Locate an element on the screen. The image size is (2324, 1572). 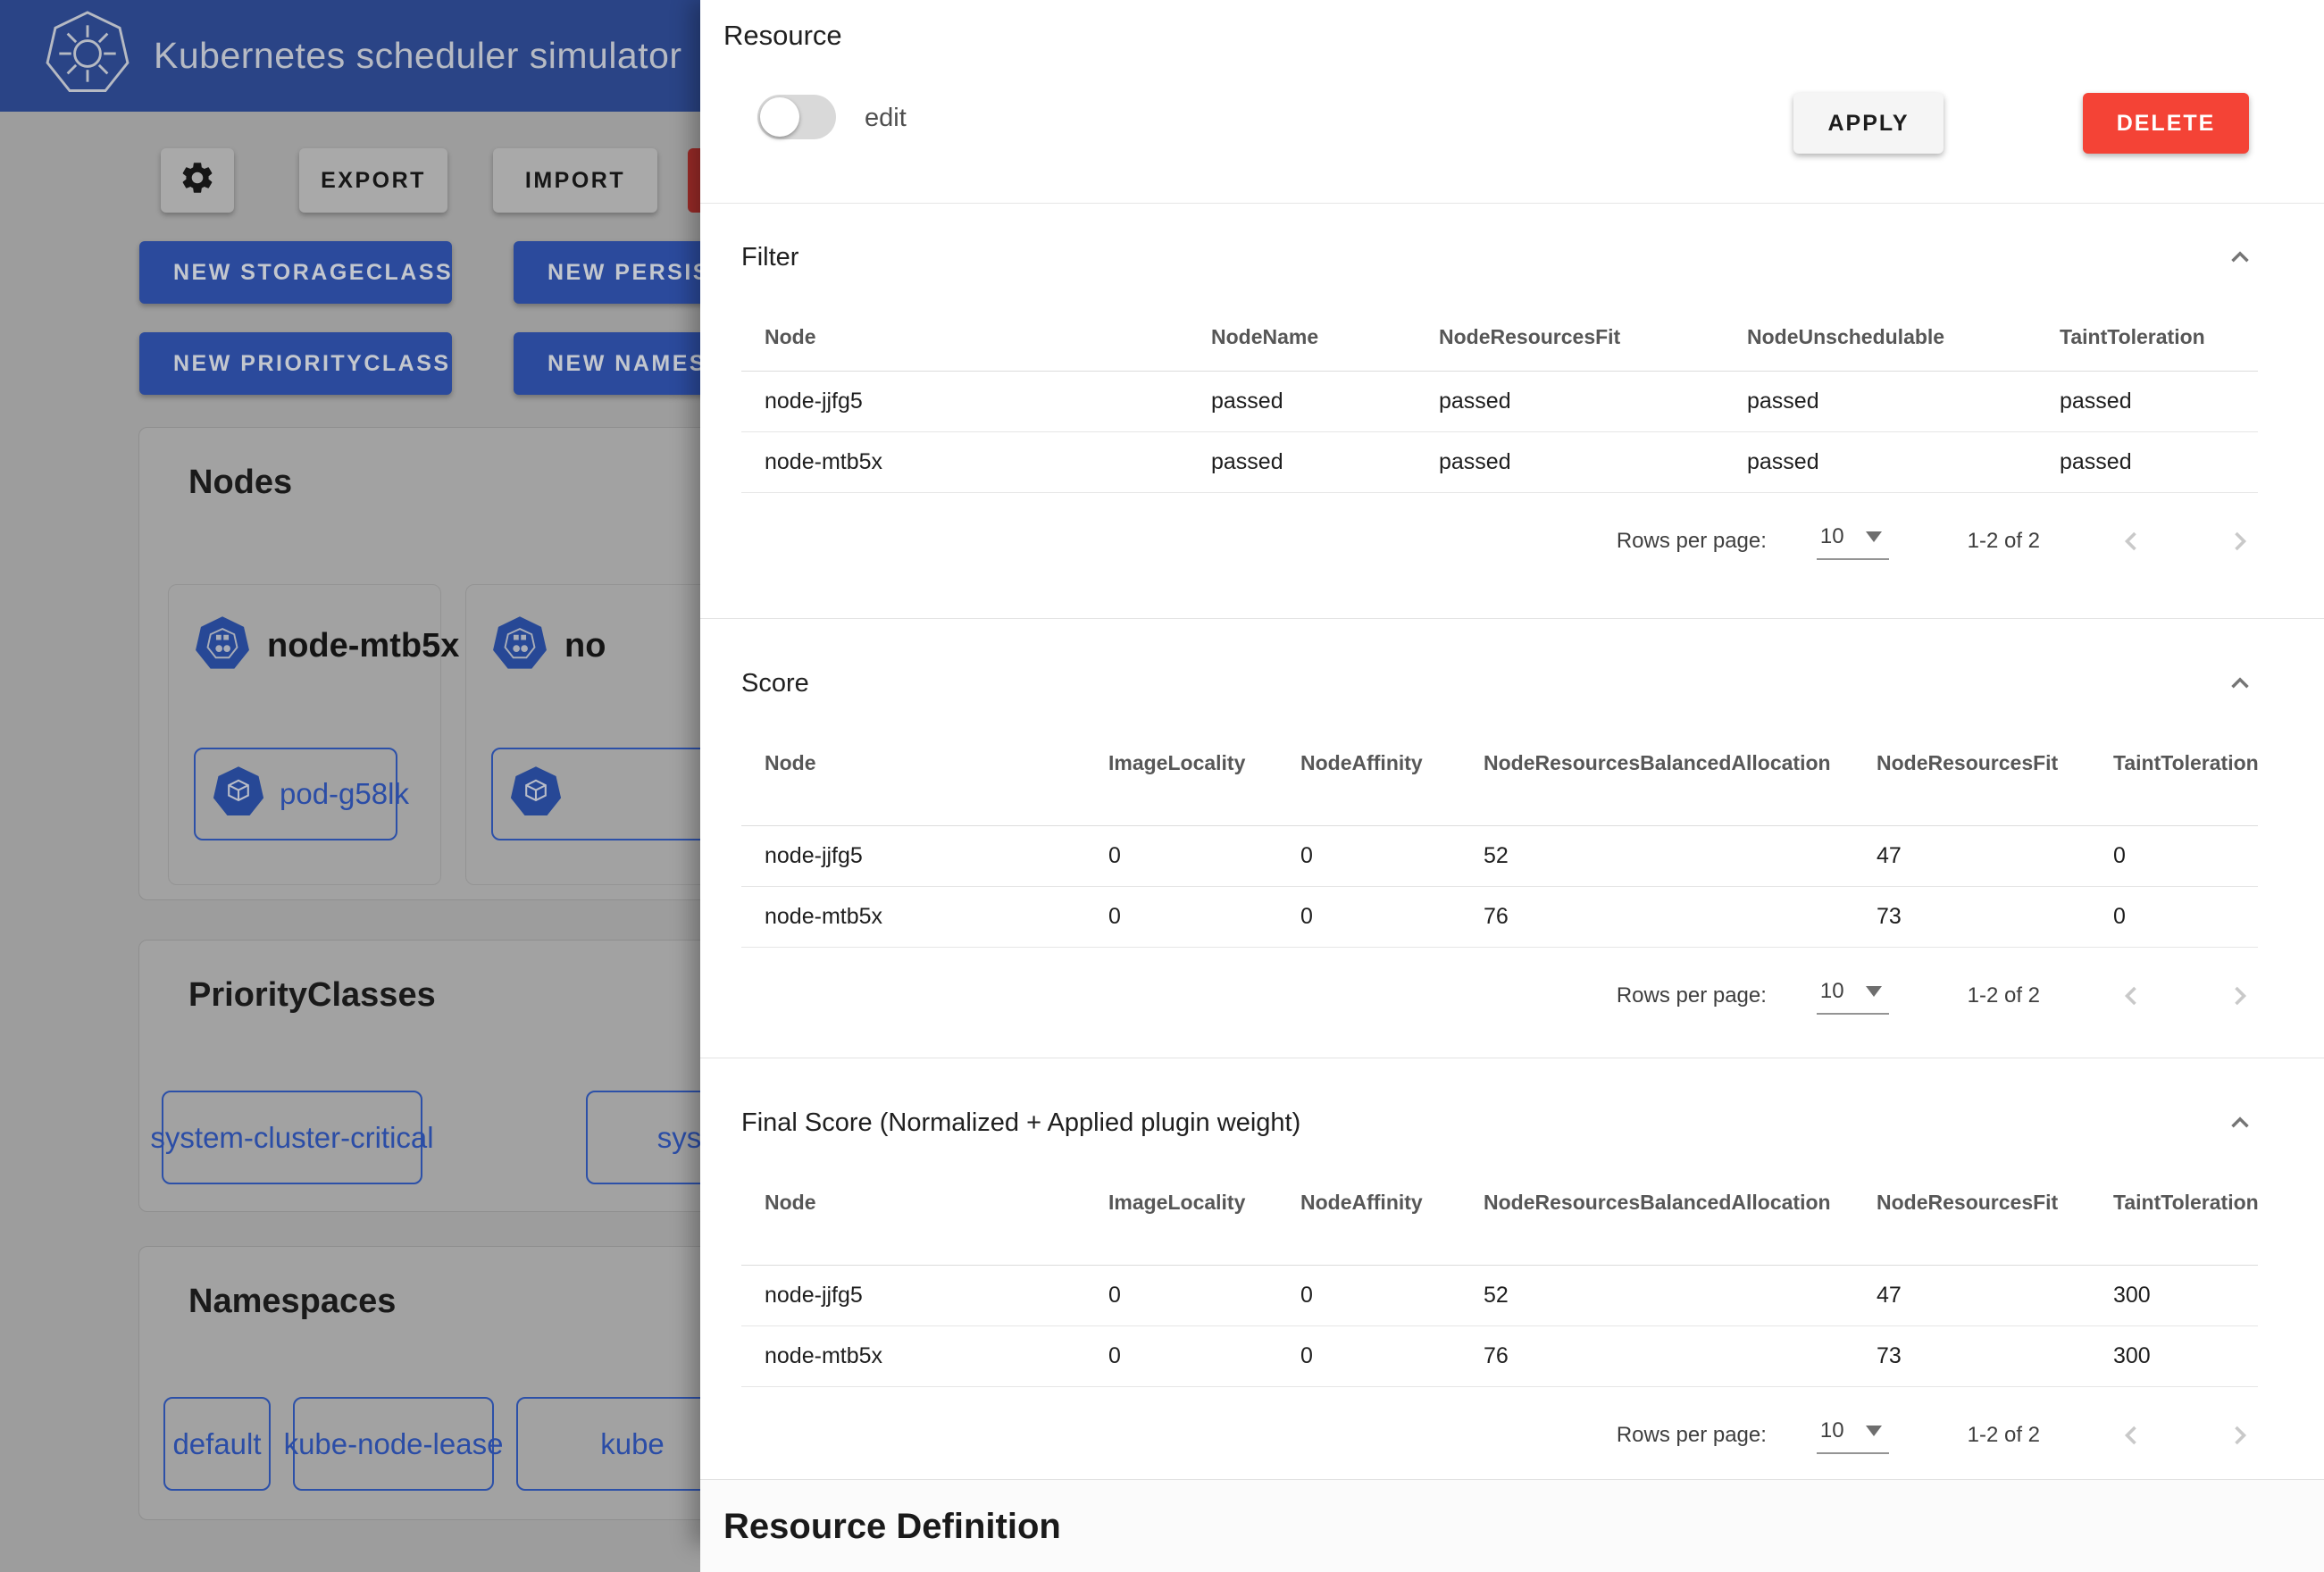
new-storageclass-label: NEW STORAGECLASS is located at coordinates (313, 272).